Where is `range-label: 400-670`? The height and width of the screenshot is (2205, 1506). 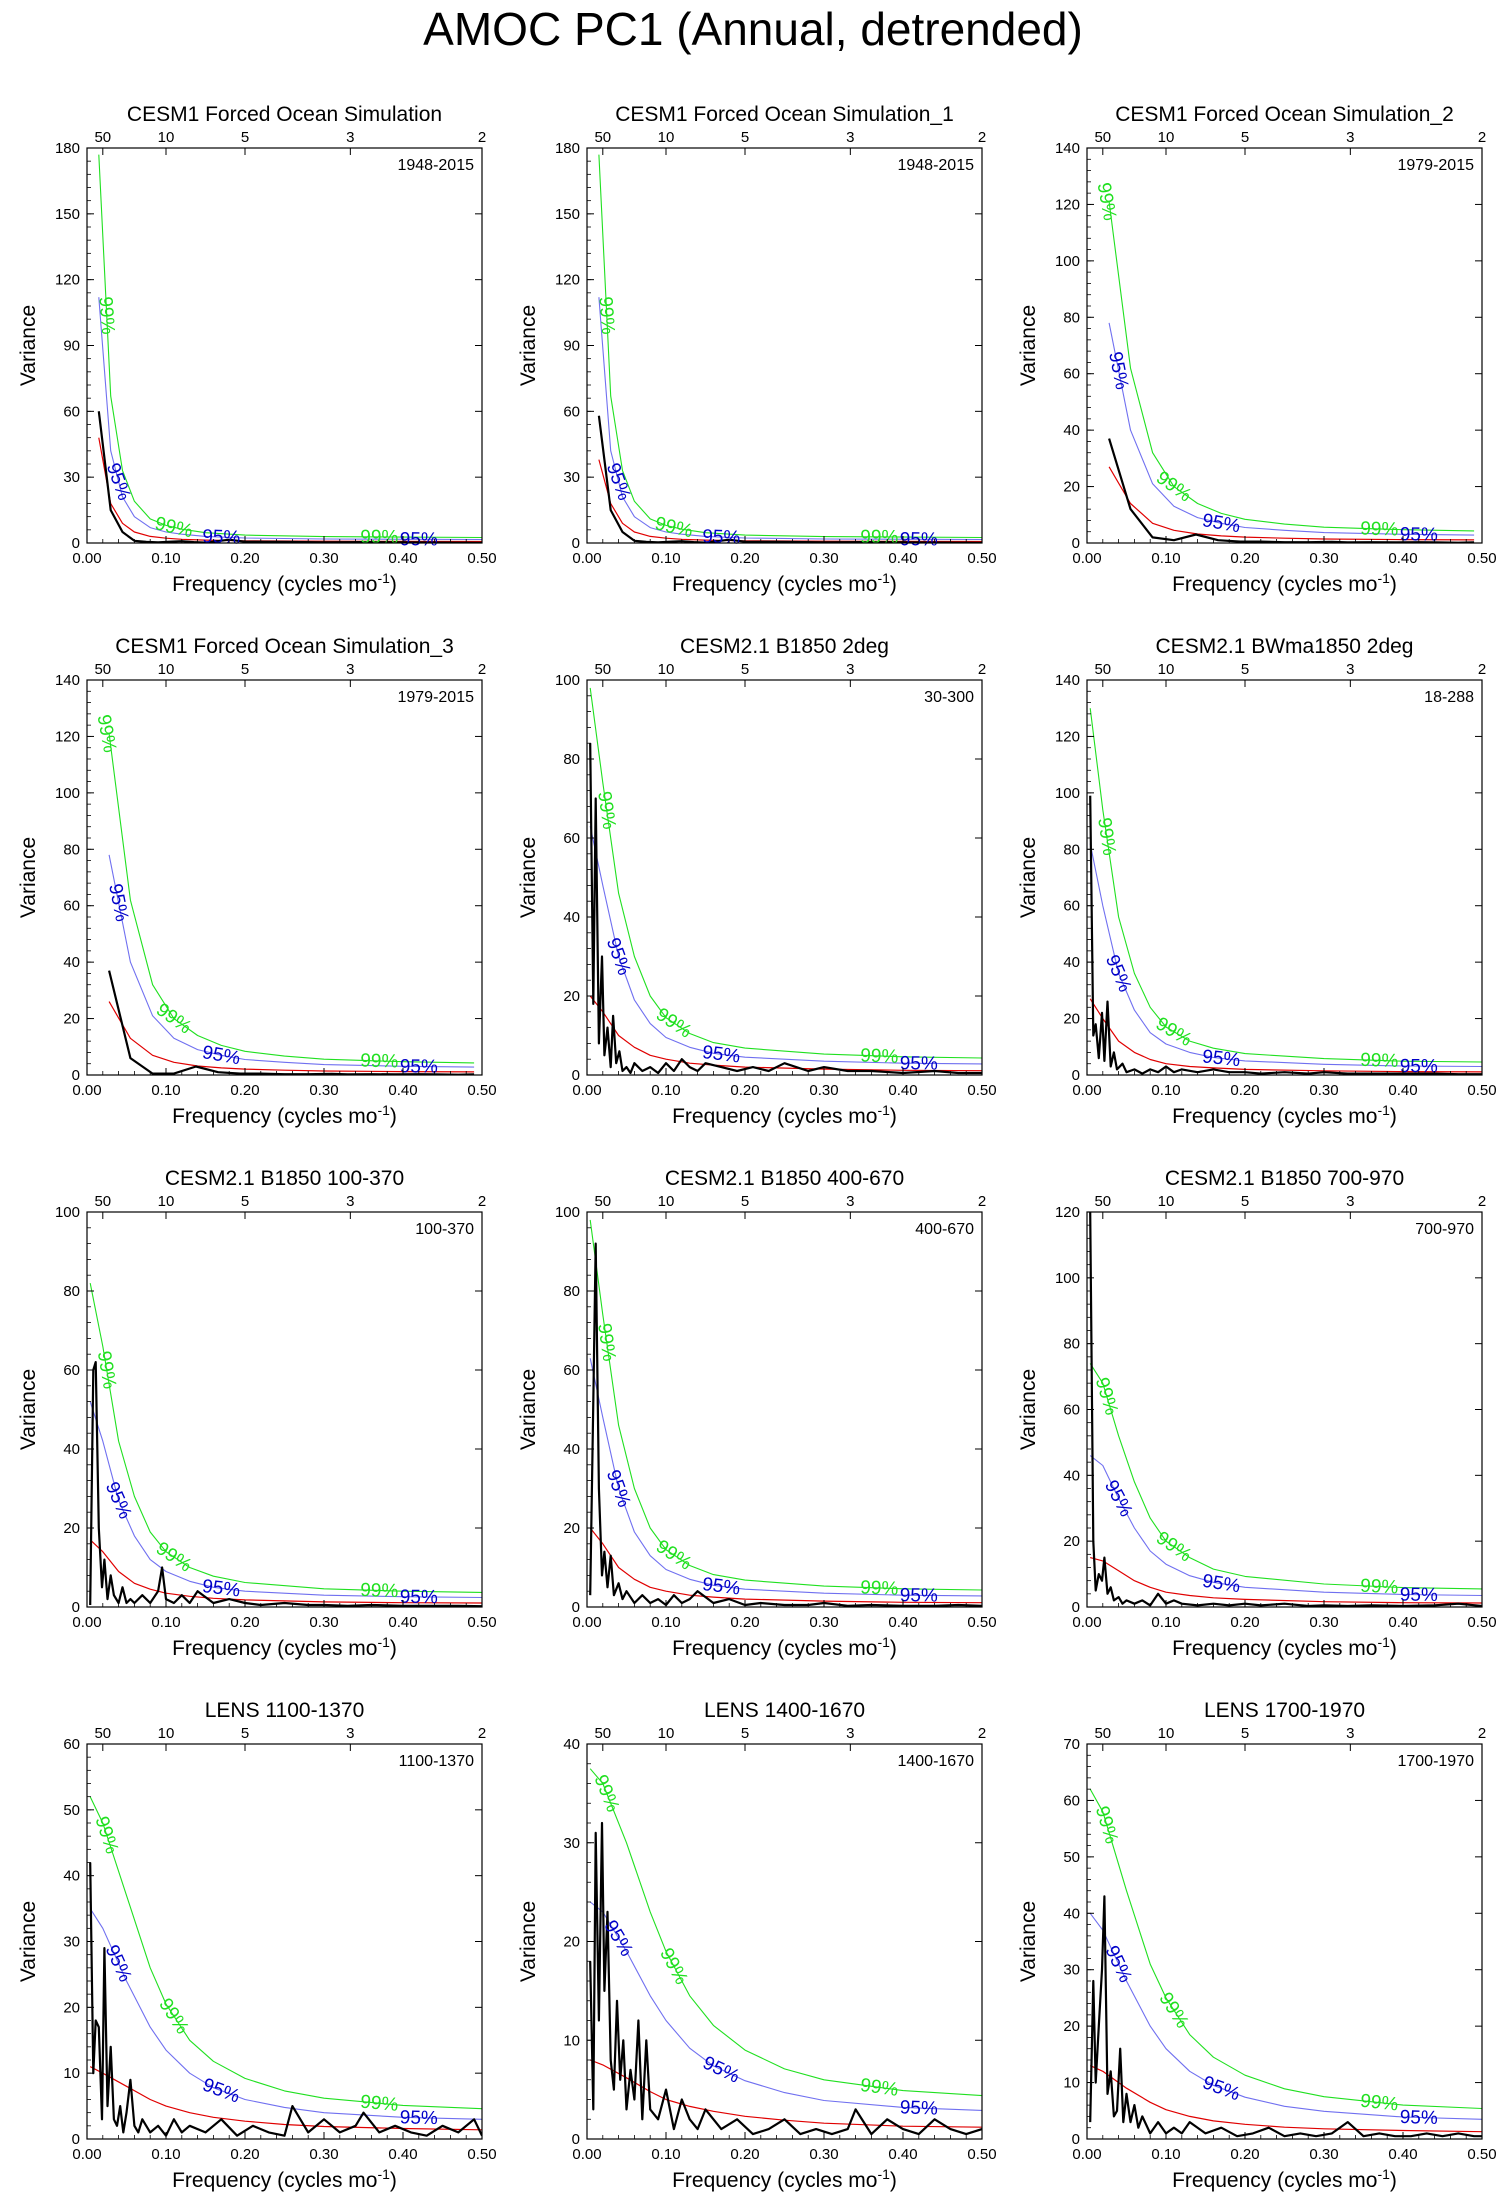
range-label: 400-670 is located at coordinates (944, 1229).